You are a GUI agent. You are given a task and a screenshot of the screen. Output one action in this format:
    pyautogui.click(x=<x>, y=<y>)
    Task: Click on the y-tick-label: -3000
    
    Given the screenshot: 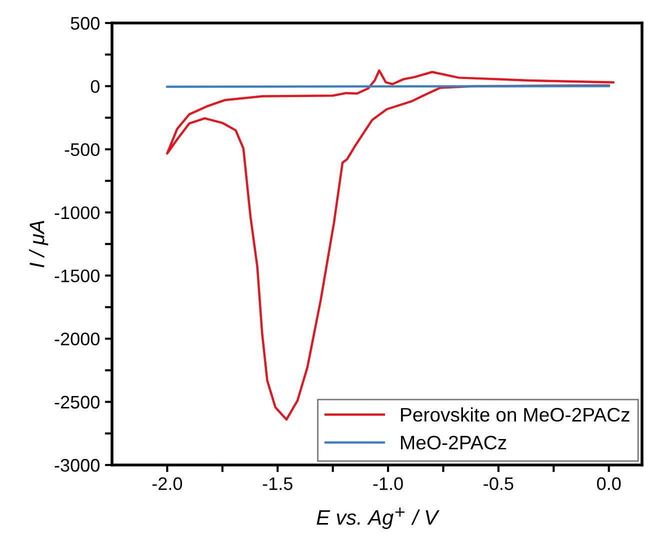 What is the action you would take?
    pyautogui.click(x=77, y=465)
    